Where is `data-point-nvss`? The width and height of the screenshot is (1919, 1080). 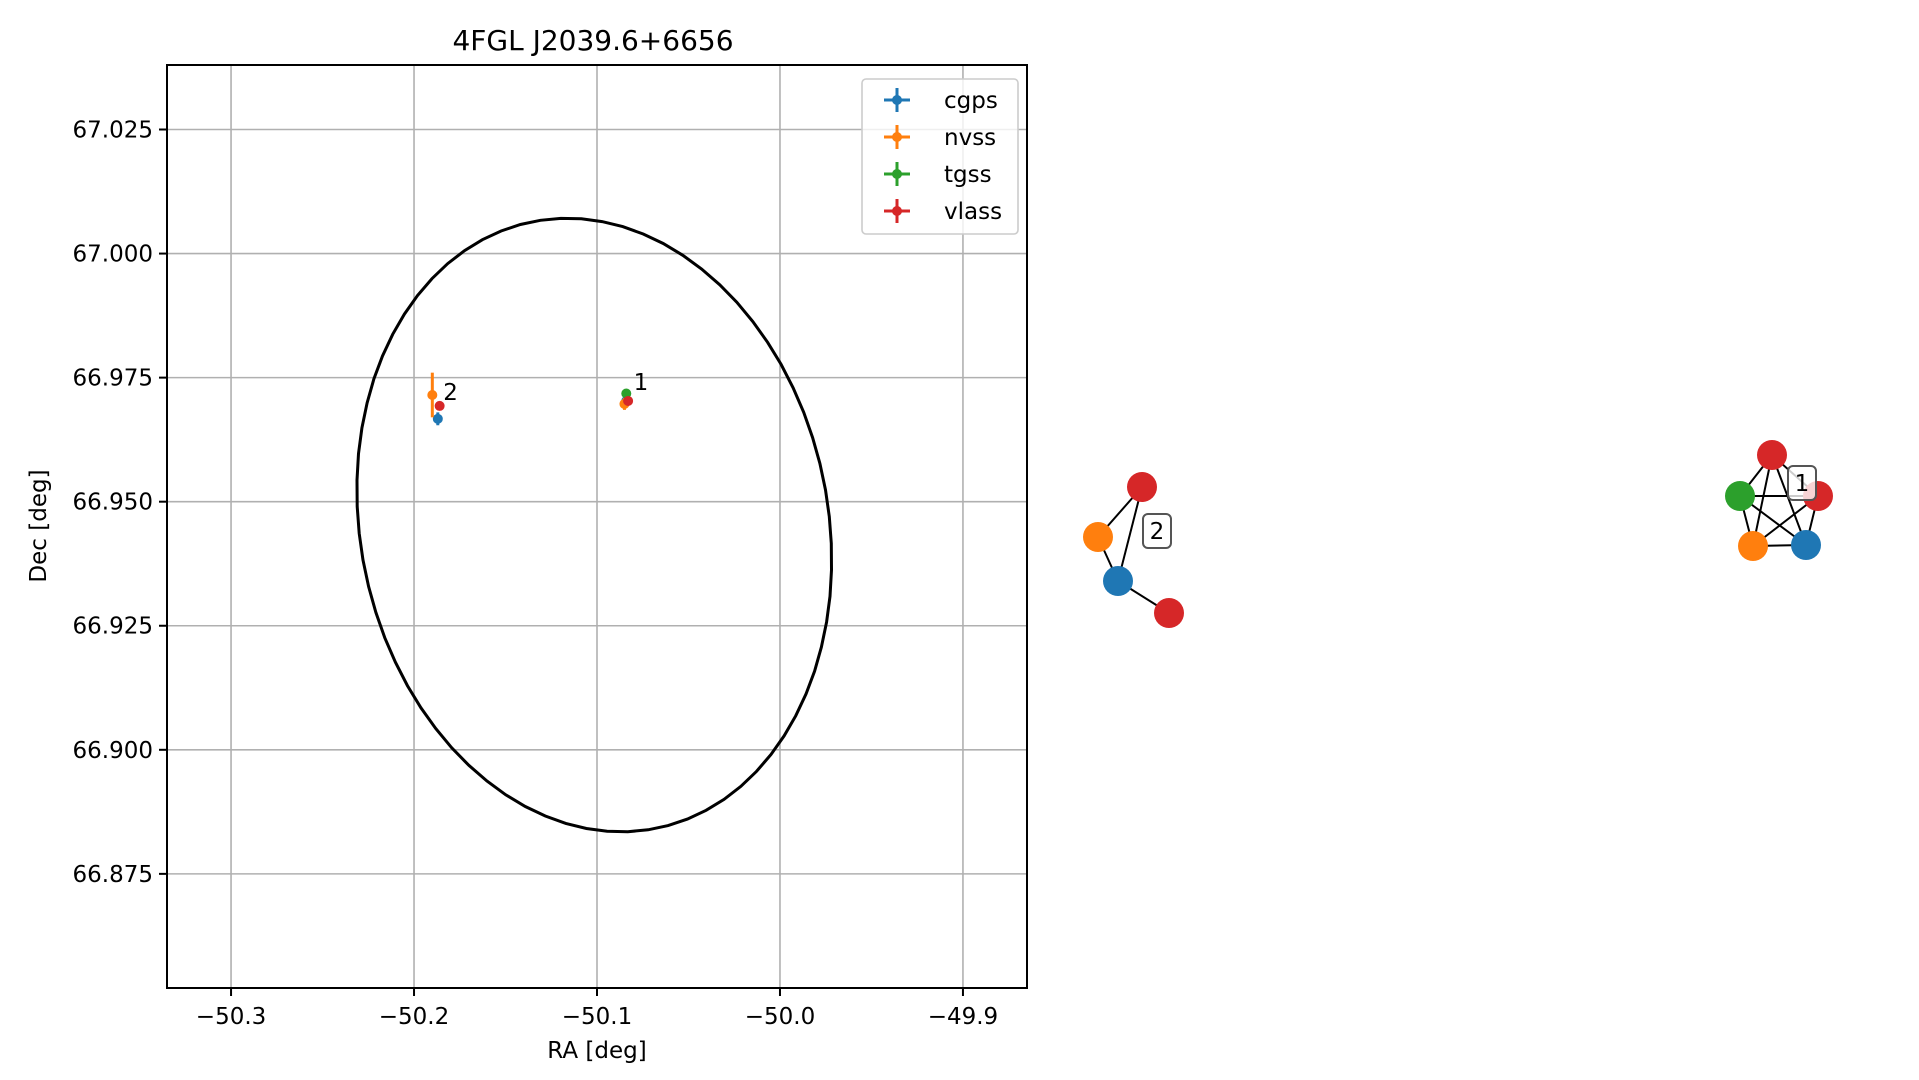
data-point-nvss is located at coordinates (432, 395).